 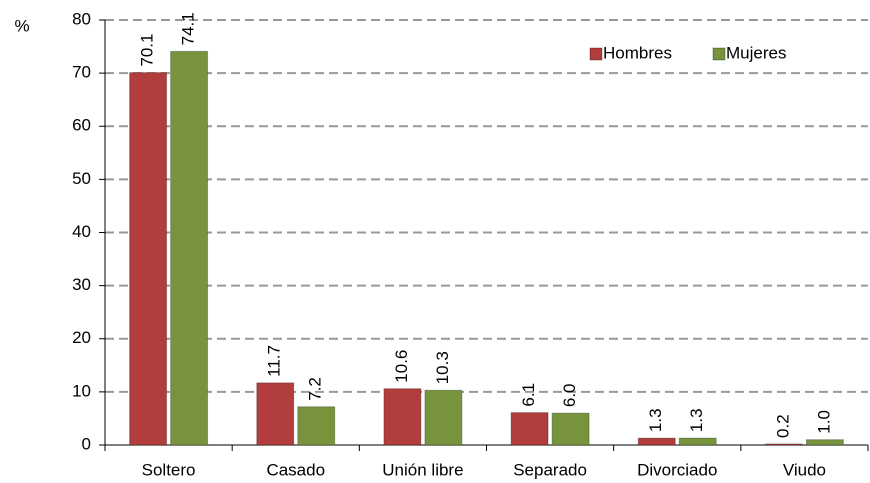 What do you see at coordinates (147, 50) in the screenshot?
I see `data-label: 70.1` at bounding box center [147, 50].